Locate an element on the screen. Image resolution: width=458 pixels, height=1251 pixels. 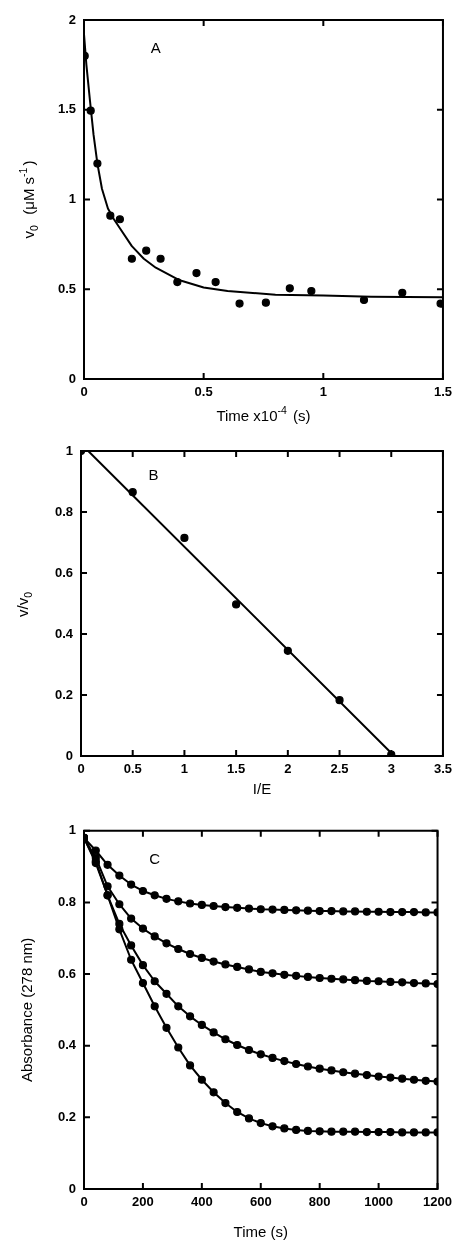
x-tick-label: 3 is located at coordinates (391, 769).